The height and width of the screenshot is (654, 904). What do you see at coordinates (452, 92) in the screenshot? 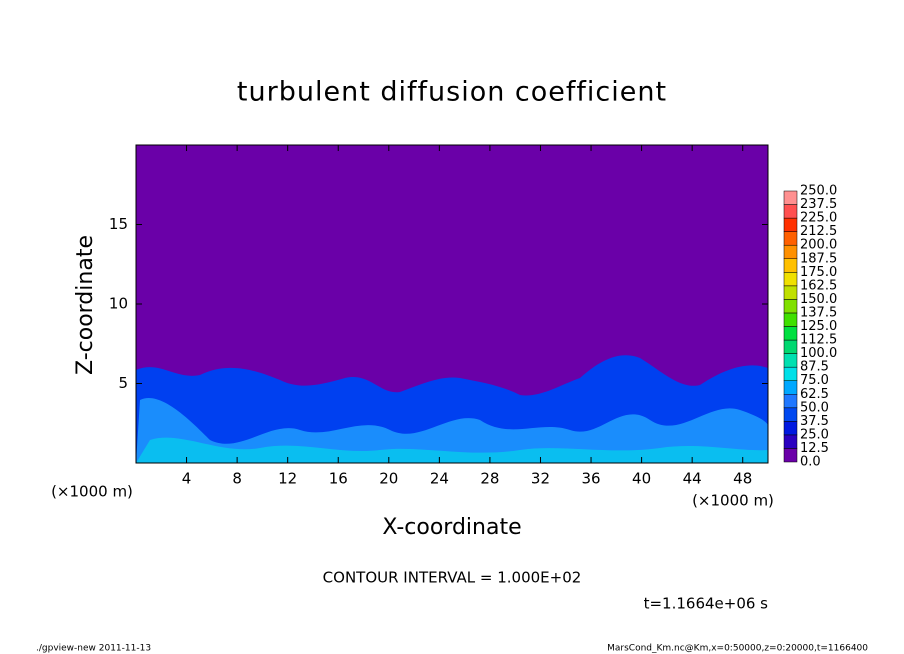
I see `chart-title: turbulent diffusion coefficient` at bounding box center [452, 92].